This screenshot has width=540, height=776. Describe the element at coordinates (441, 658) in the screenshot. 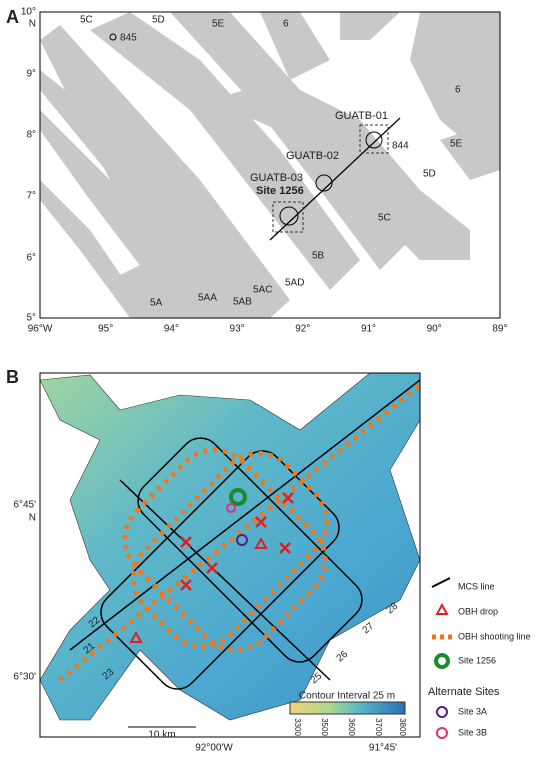

I see `legend` at that location.